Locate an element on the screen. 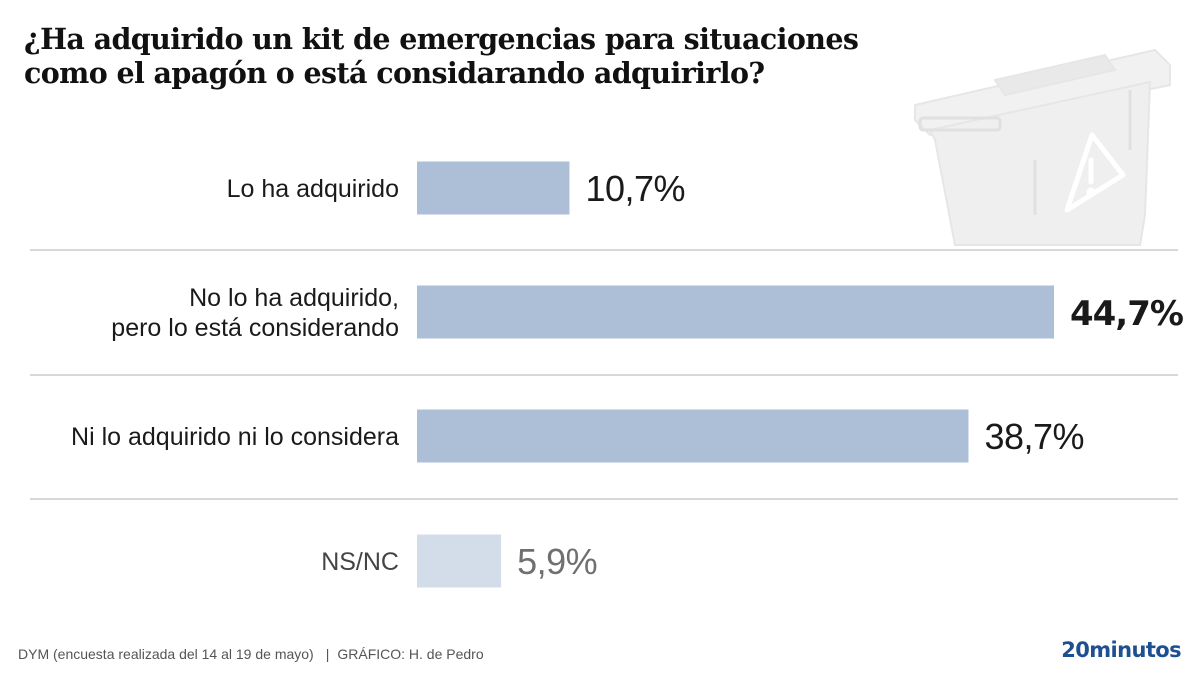 This screenshot has width=1200, height=675. credit-text: GRÁFICO: H. de Pedro is located at coordinates (410, 654).